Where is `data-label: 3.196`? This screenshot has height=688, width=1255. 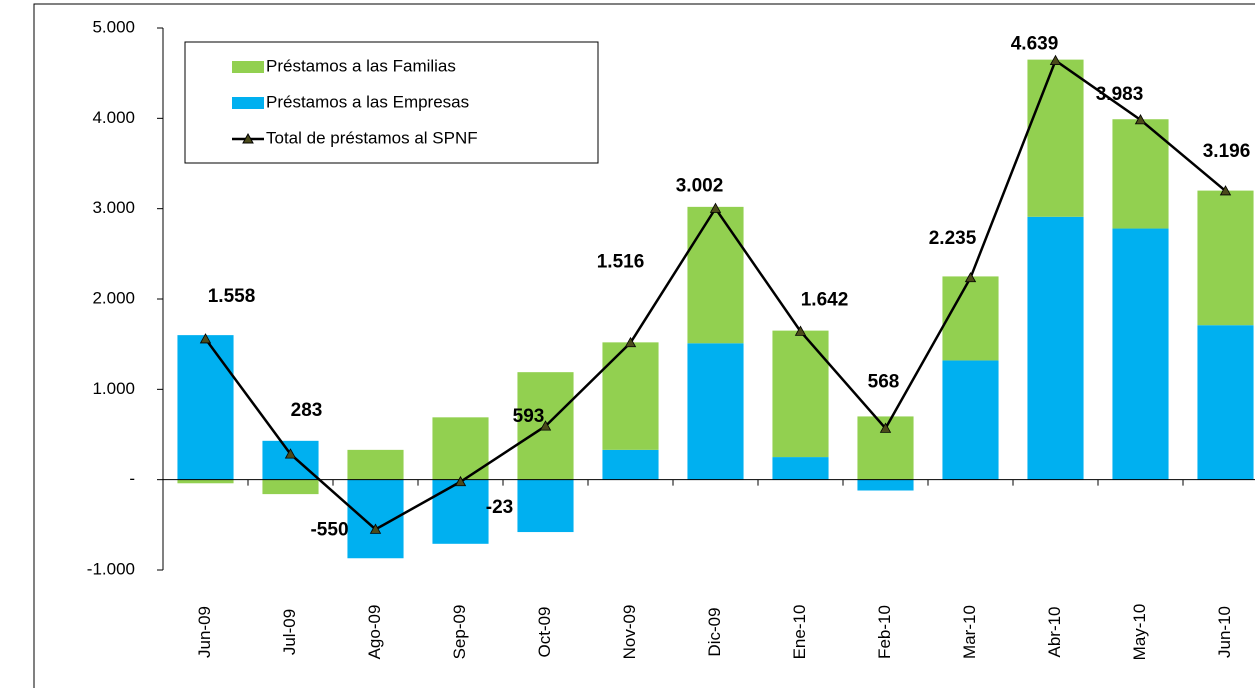 data-label: 3.196 is located at coordinates (1227, 151).